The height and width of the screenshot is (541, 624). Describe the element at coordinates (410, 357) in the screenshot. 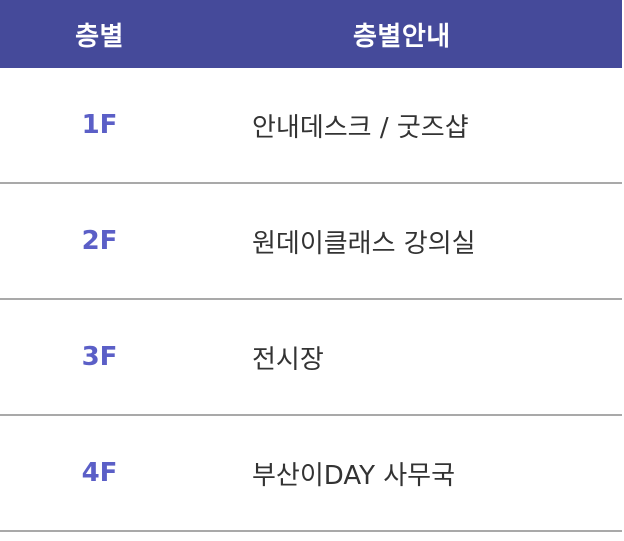

I see `floor-description: 전시장` at that location.